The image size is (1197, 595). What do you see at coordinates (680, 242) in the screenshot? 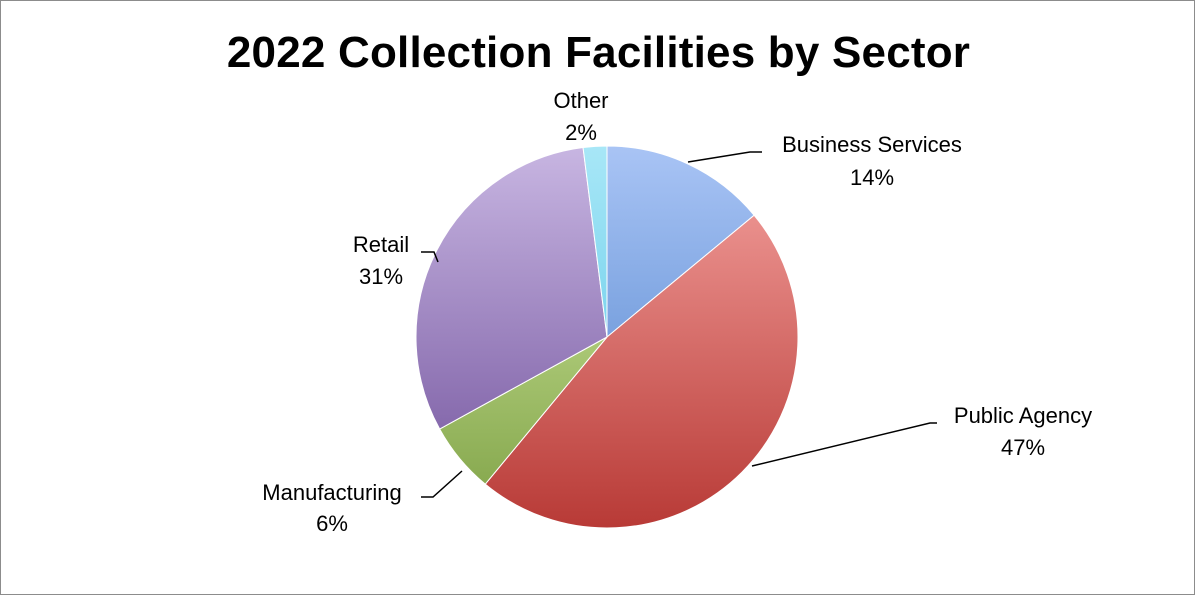
I see `pie-slice-business-services` at bounding box center [680, 242].